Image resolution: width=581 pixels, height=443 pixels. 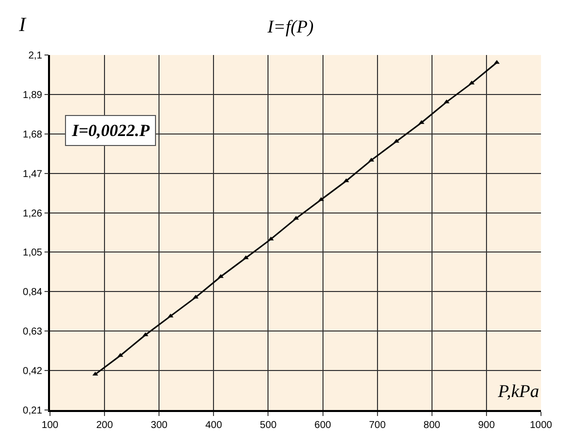 What do you see at coordinates (377, 425) in the screenshot?
I see `x-tick-label: 700` at bounding box center [377, 425].